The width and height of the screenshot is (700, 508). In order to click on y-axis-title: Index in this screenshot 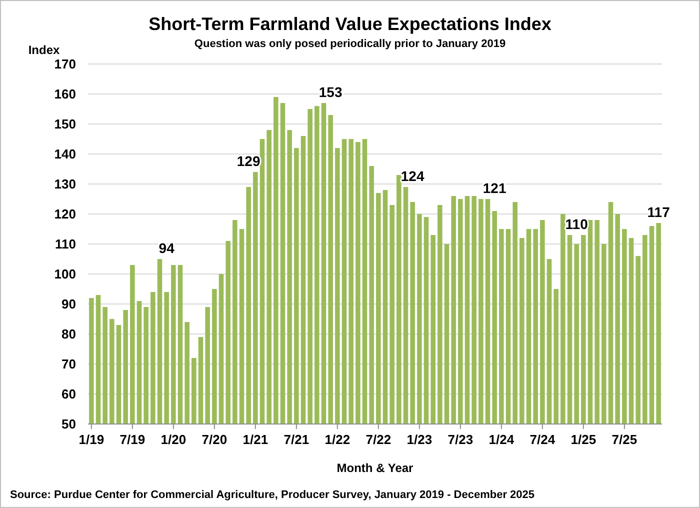, I will do `click(44, 50)`.